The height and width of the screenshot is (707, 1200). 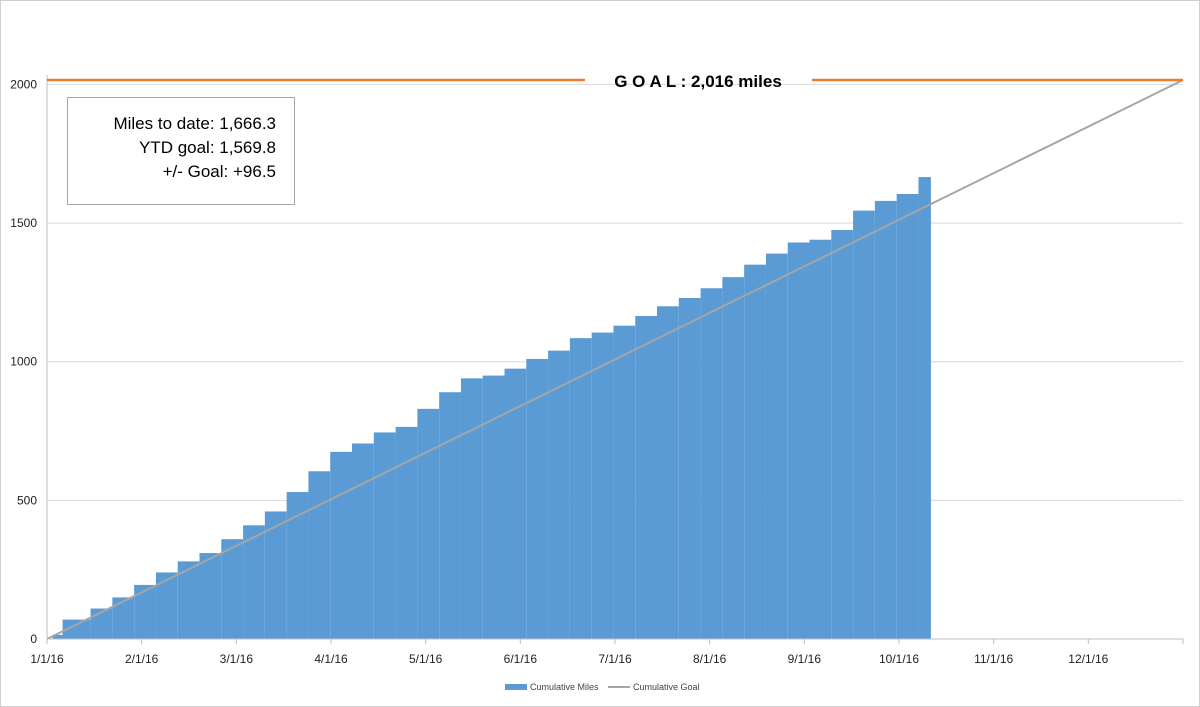 What do you see at coordinates (1088, 659) in the screenshot?
I see `x-tick-label: 12/1/16` at bounding box center [1088, 659].